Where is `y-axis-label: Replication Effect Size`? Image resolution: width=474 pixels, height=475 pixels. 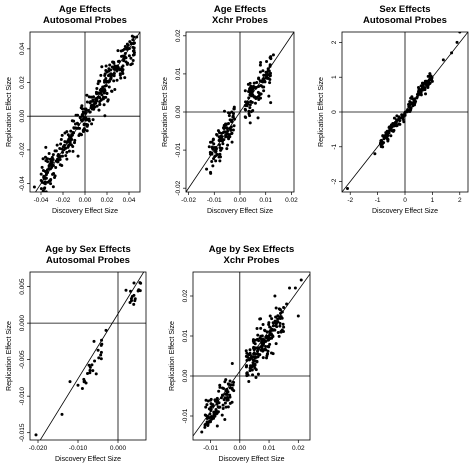 y-axis-label: Replication Effect Size is located at coordinates (321, 112).